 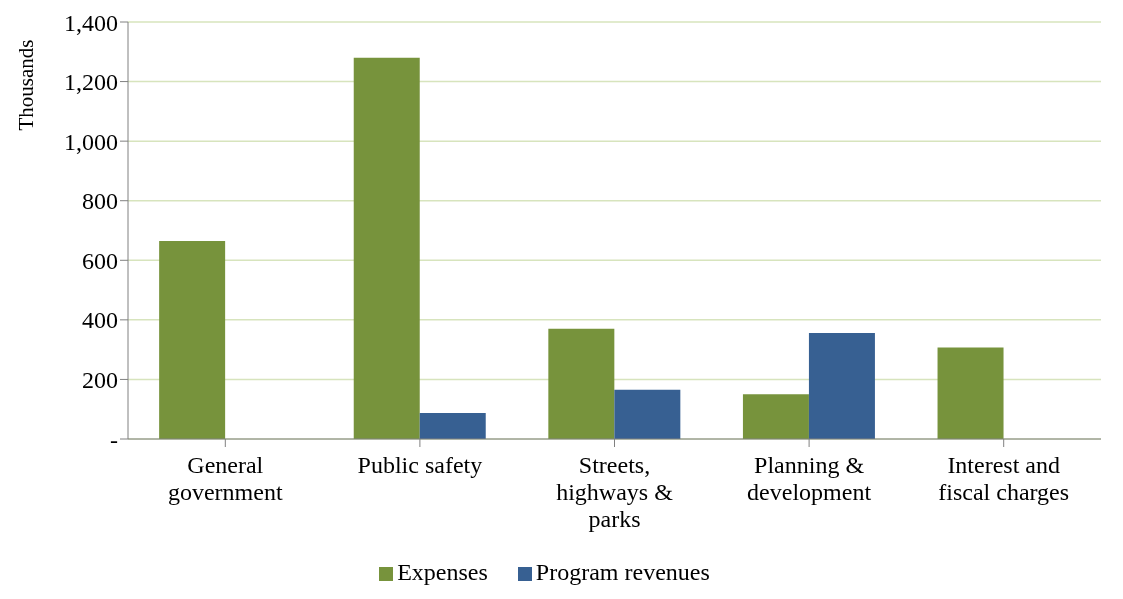 What do you see at coordinates (442, 572) in the screenshot?
I see `legend-label: Expenses` at bounding box center [442, 572].